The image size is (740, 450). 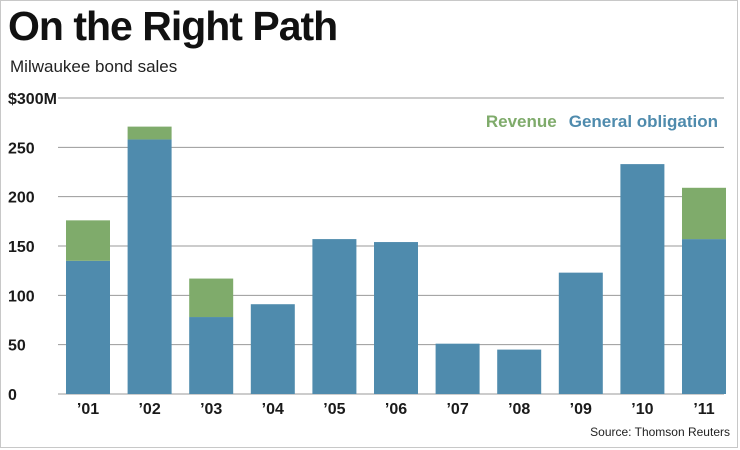 What do you see at coordinates (703, 409) in the screenshot?
I see `x-tick-label: ’11` at bounding box center [703, 409].